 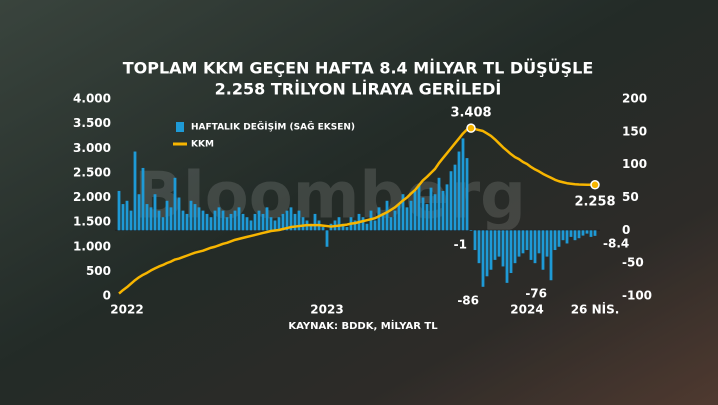 I want to click on y2-tick-label: 0, so click(x=626, y=230).